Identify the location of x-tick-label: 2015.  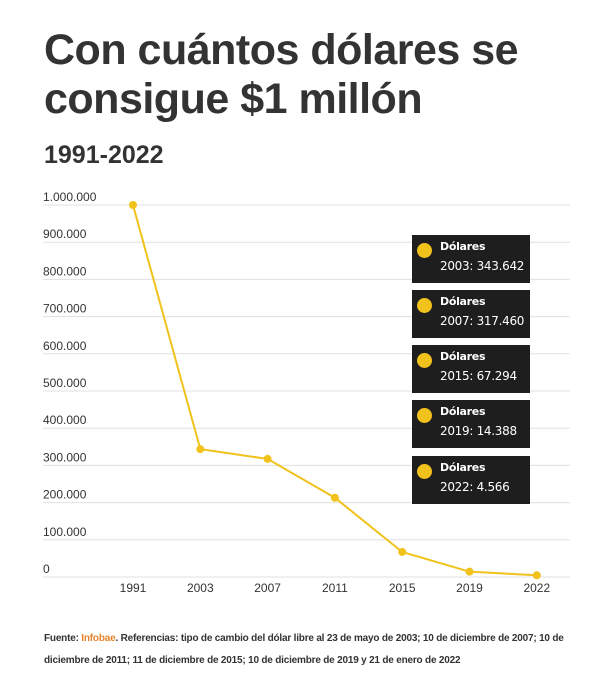
(402, 588).